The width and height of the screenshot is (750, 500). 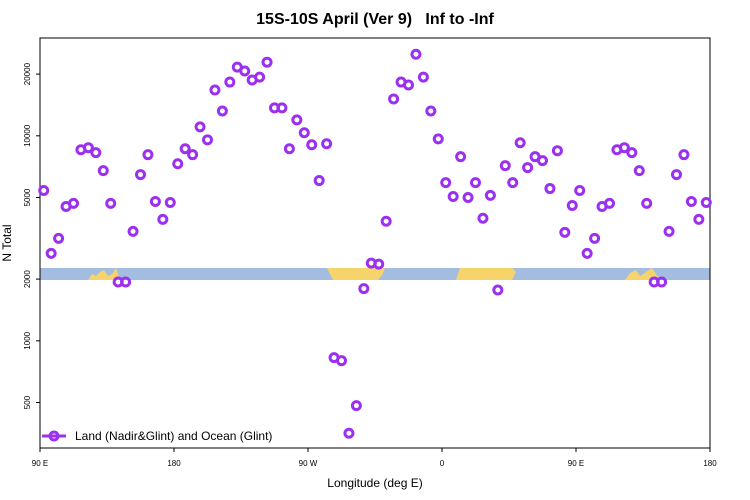 I want to click on x-tick-label: 90 W, so click(x=308, y=463).